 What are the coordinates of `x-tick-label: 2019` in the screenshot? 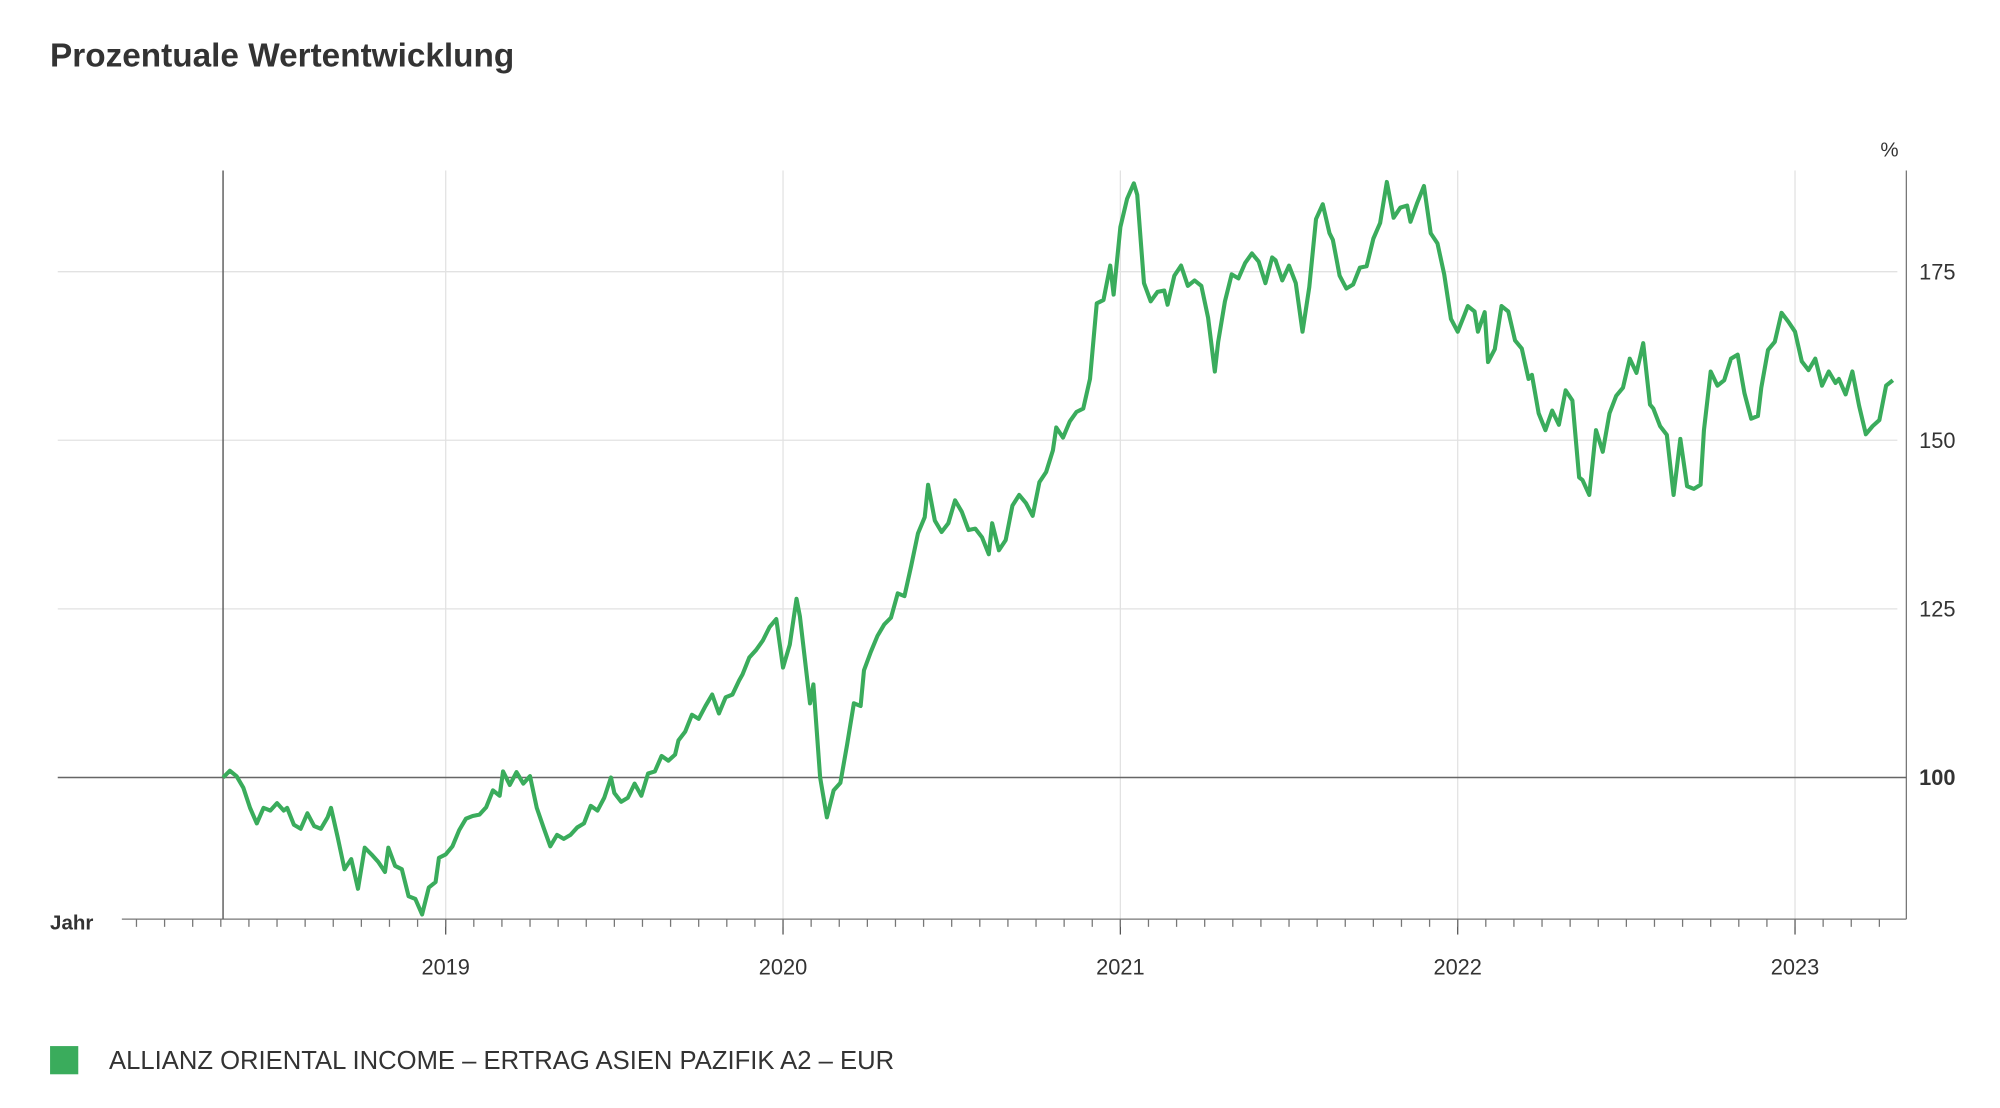 It's located at (445, 966).